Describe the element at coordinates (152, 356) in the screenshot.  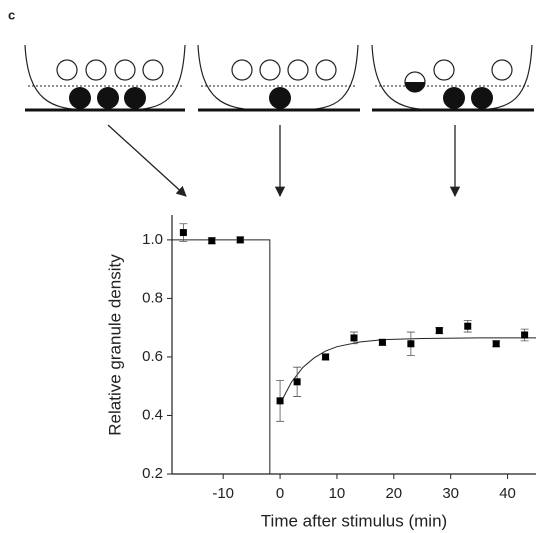
I see `y-tick-label: 0.6` at that location.